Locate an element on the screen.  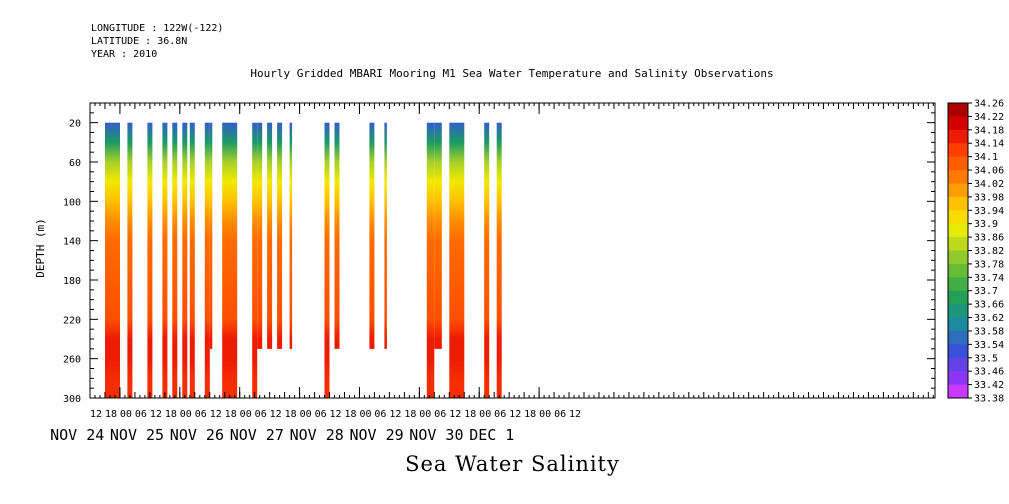
colorbar-label: 33.94 is located at coordinates (989, 211).